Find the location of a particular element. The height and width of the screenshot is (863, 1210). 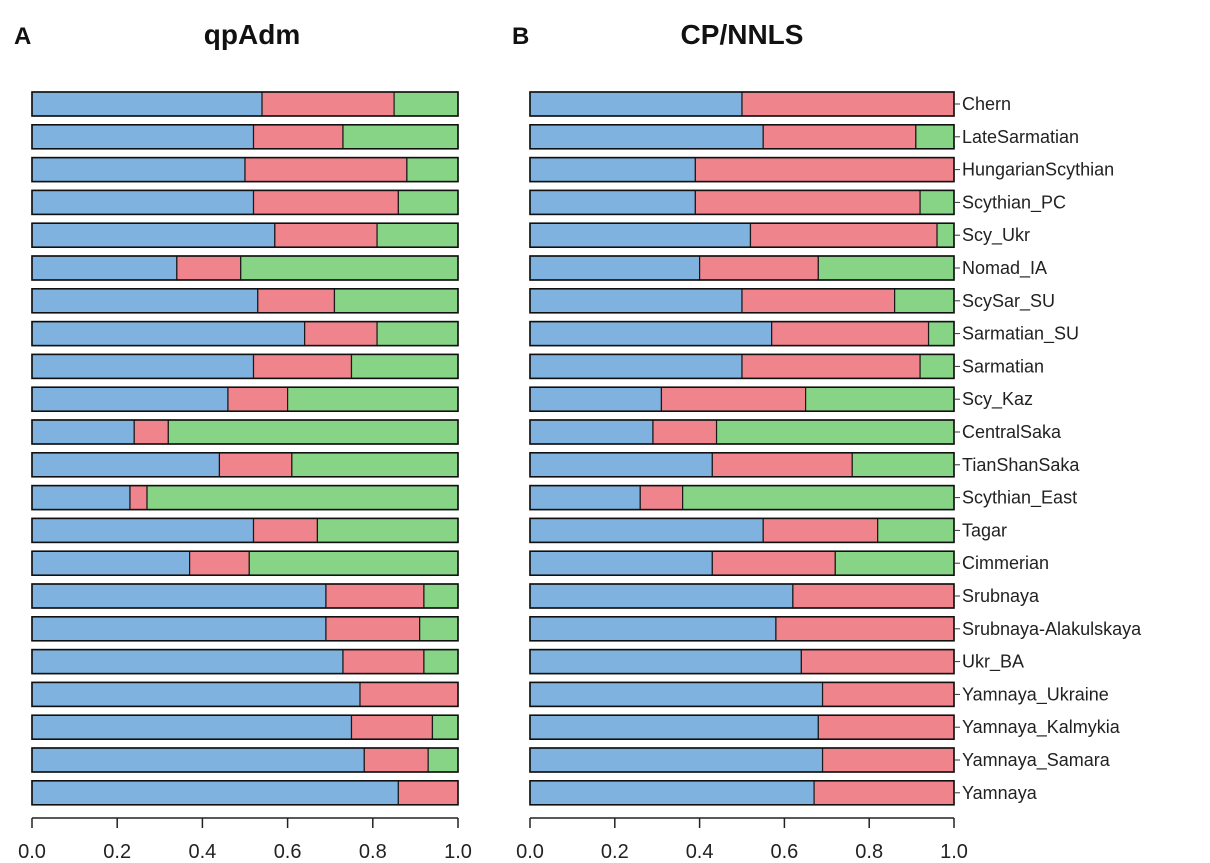

bar-frame-yamnaya-kalmykia is located at coordinates (245, 727).